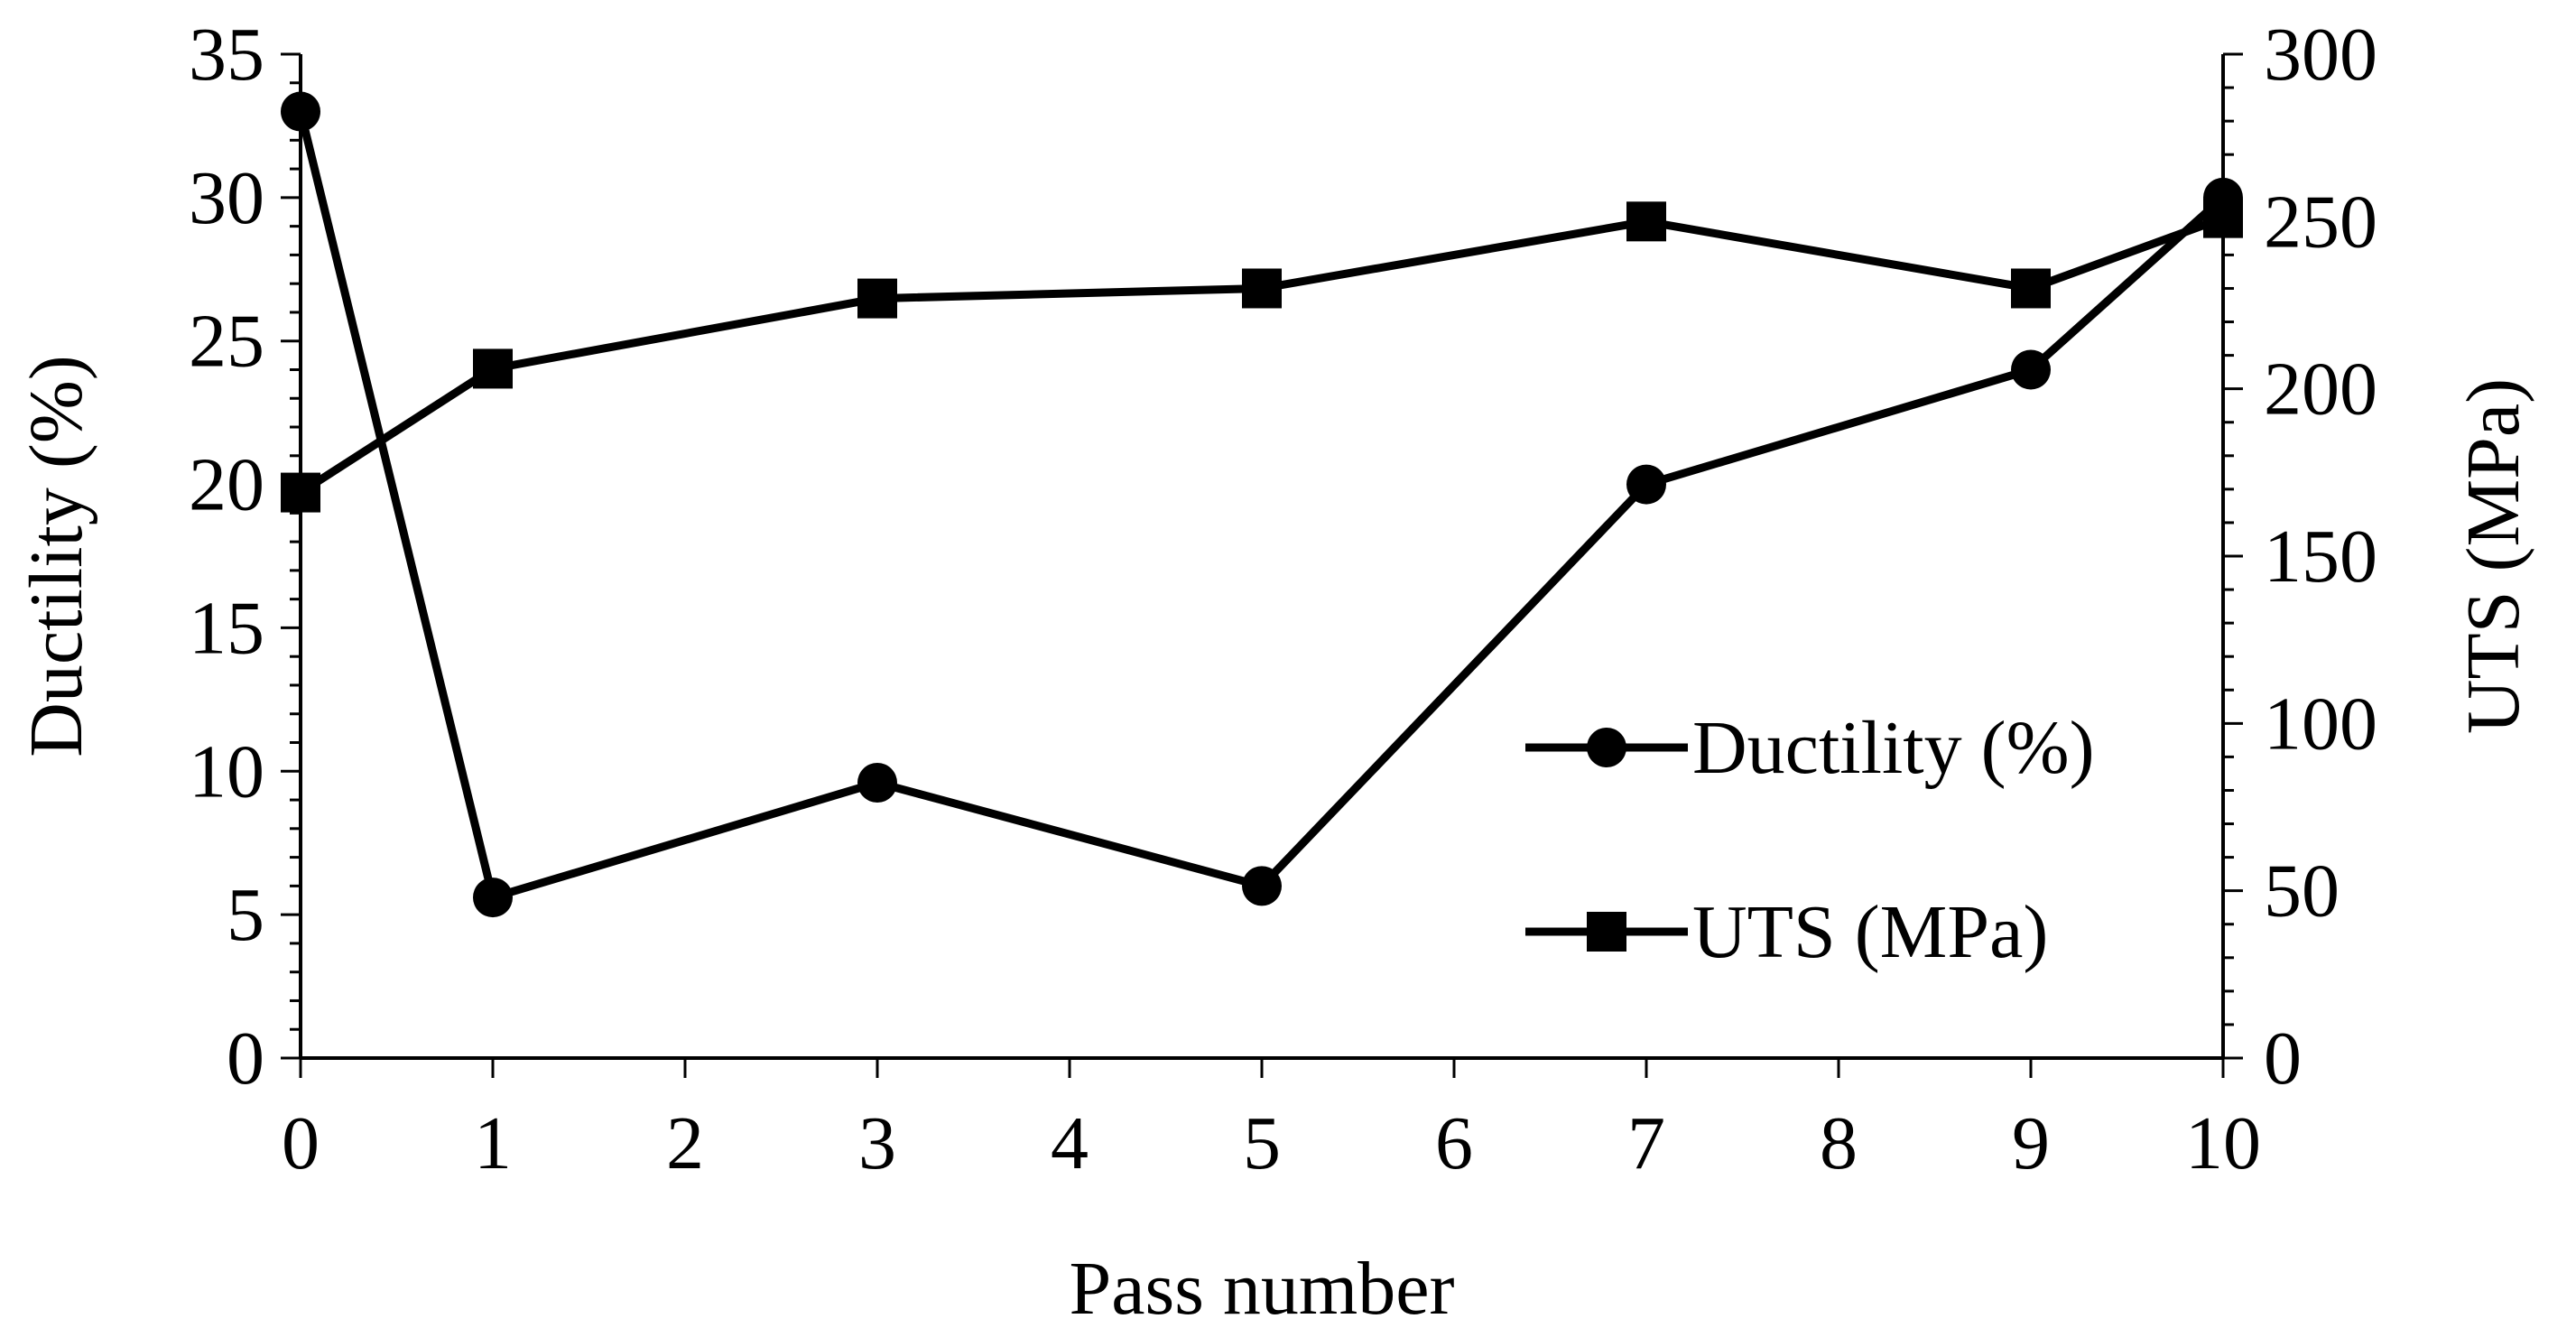  What do you see at coordinates (1262, 1143) in the screenshot?
I see `x-tick-label: 5` at bounding box center [1262, 1143].